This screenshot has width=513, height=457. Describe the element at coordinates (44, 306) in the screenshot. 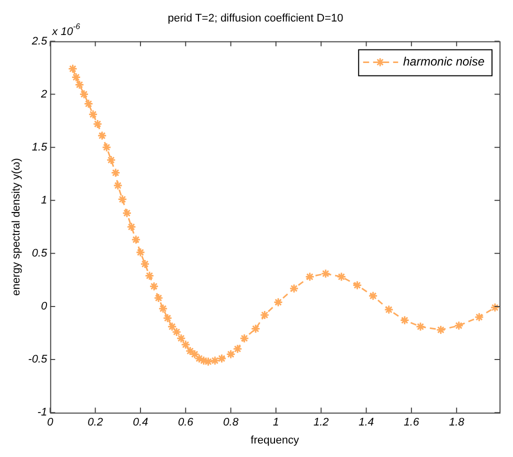

I see `y-tick-label: 0` at that location.